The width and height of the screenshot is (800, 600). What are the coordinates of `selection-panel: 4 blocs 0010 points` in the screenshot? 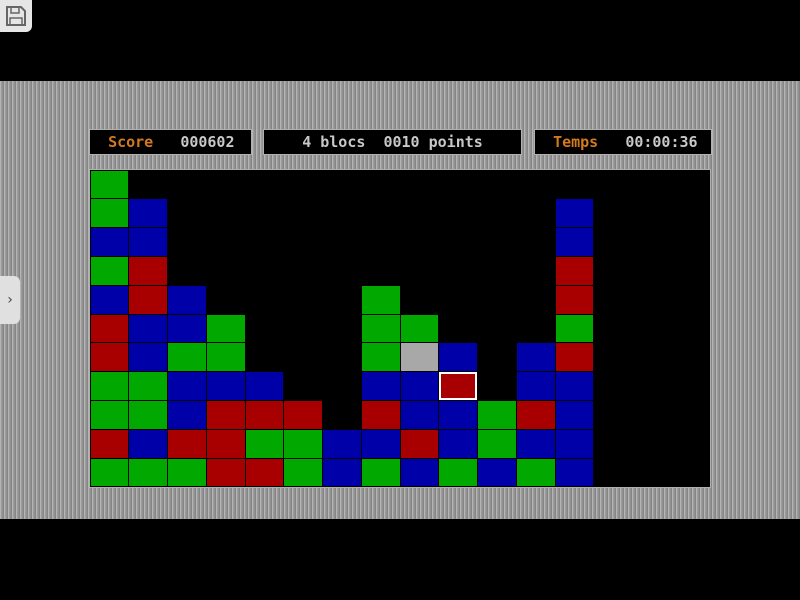 It's located at (392, 142).